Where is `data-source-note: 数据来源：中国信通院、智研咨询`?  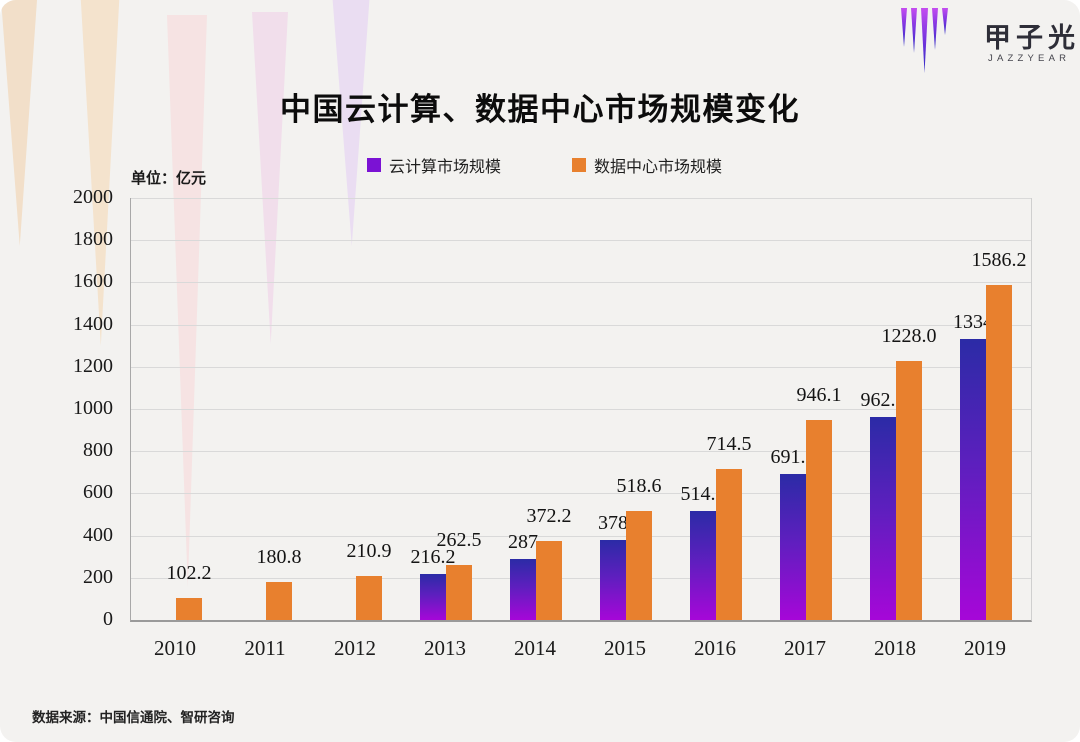 data-source-note: 数据来源：中国信通院、智研咨询 is located at coordinates (133, 717).